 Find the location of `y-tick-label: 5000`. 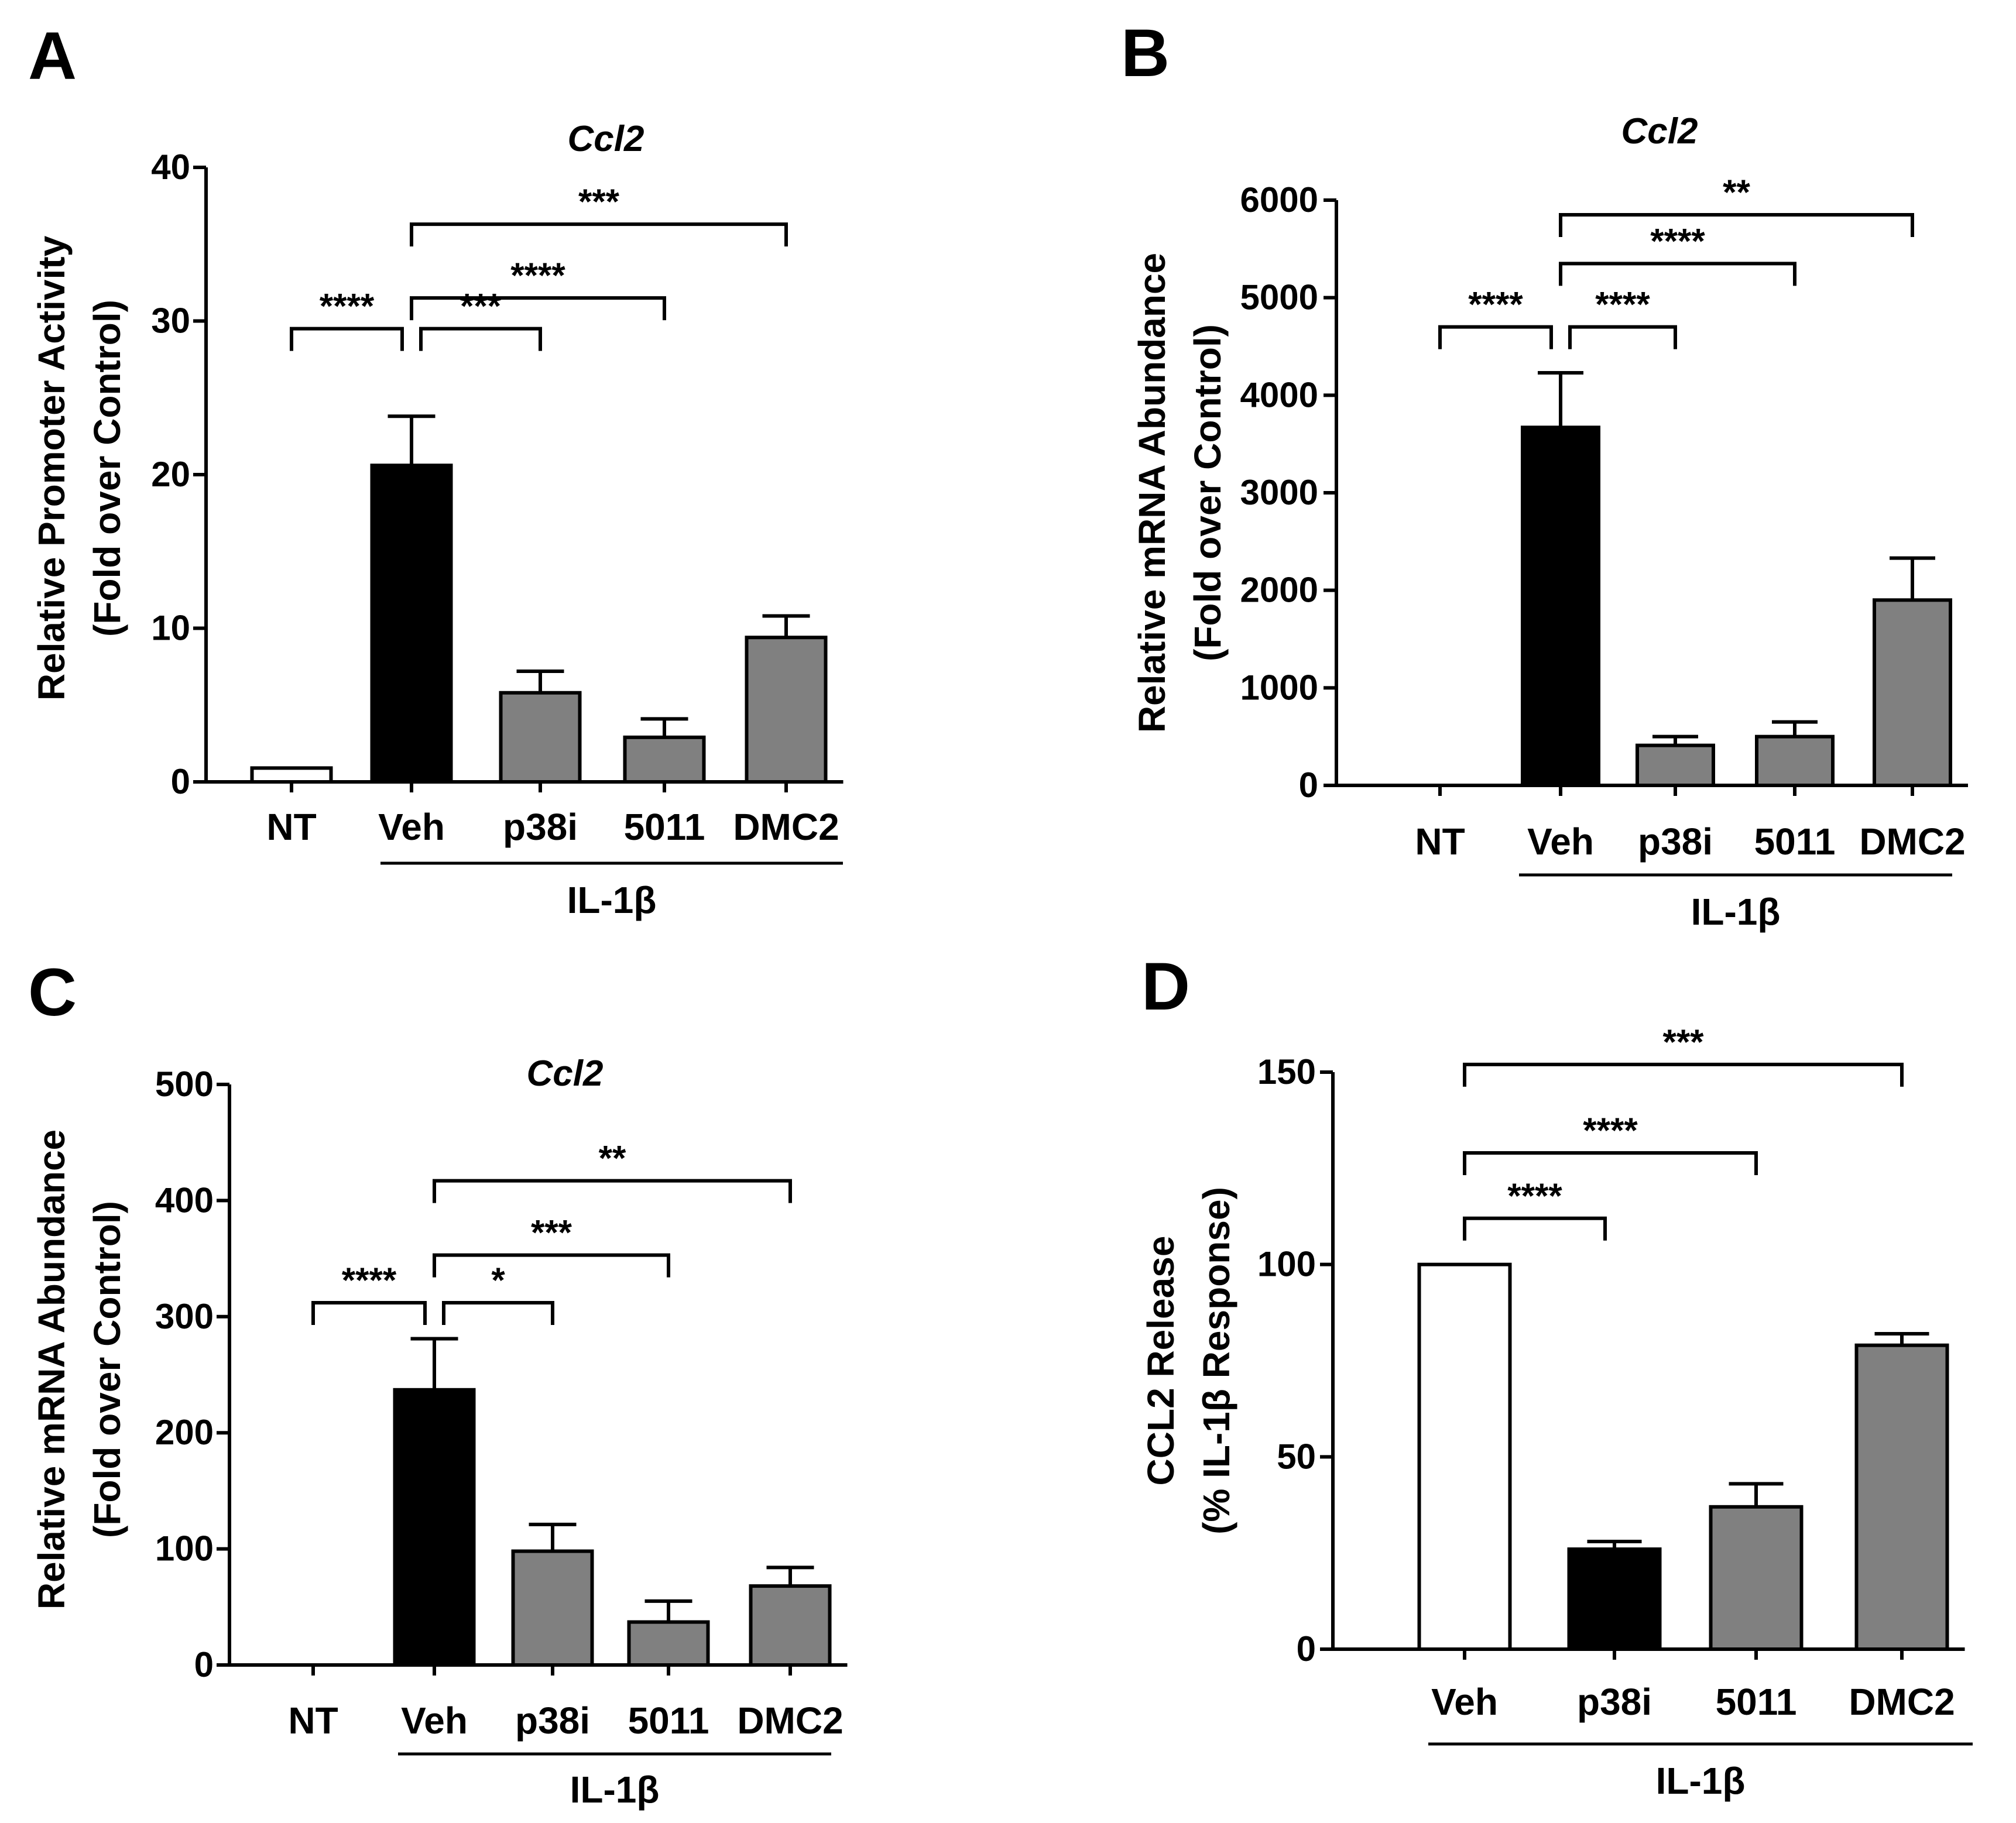

y-tick-label: 5000 is located at coordinates (1279, 297).